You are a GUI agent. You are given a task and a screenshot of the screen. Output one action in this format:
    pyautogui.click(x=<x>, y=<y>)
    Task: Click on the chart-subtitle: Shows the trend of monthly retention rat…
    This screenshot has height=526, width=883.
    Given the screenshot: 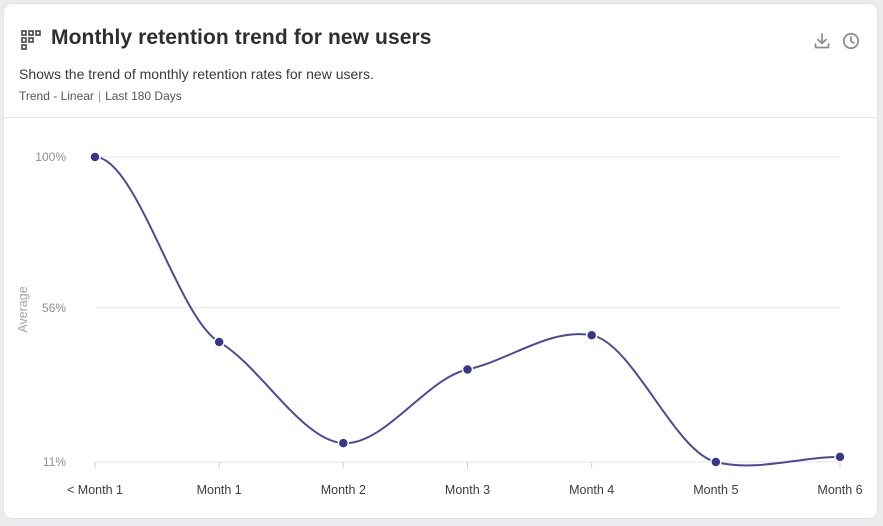 What is the action you would take?
    pyautogui.click(x=196, y=74)
    